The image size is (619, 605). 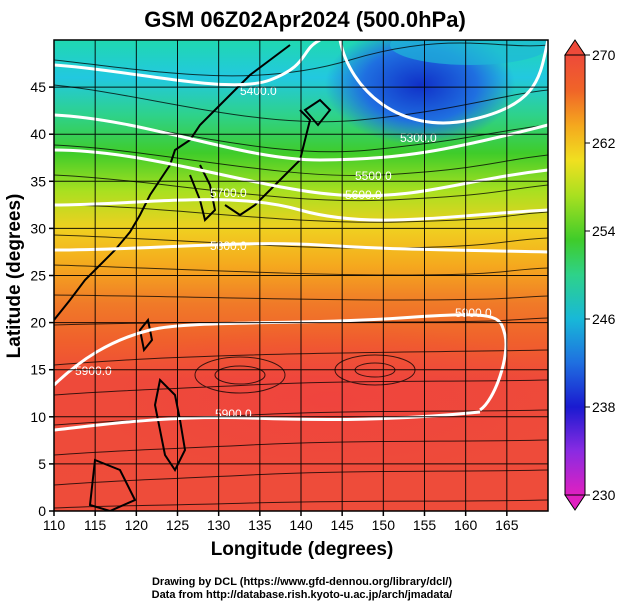 I want to click on colorbar-body, so click(x=575, y=275).